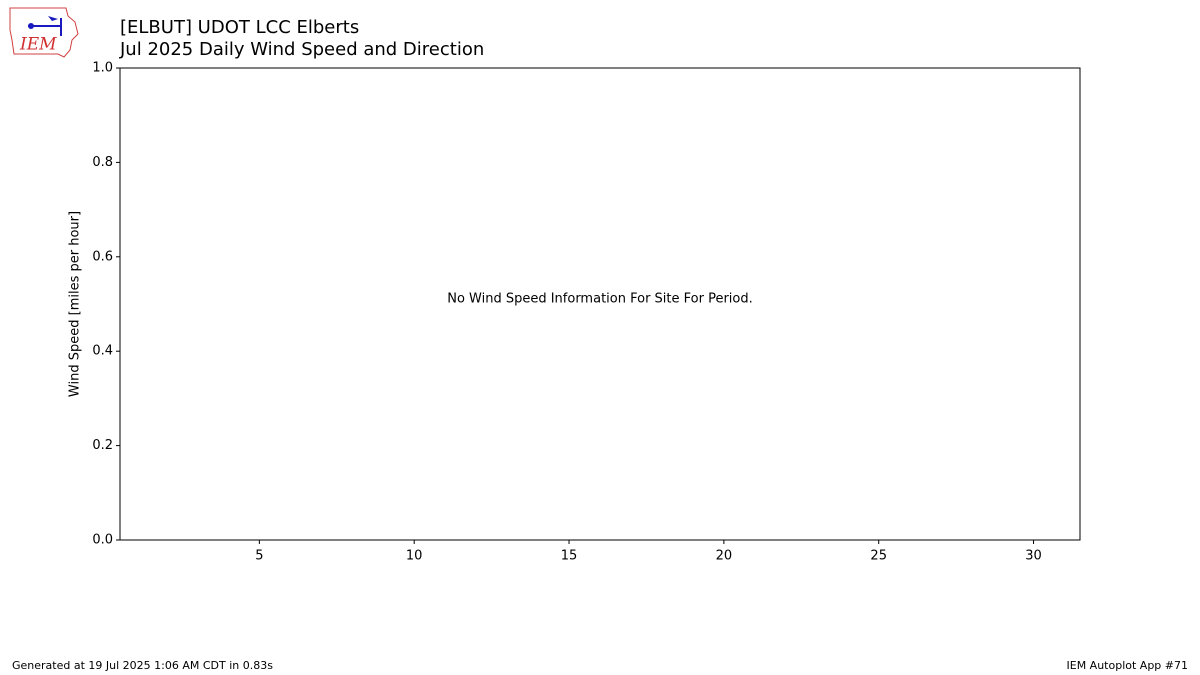 This screenshot has height=675, width=1200. Describe the element at coordinates (102, 351) in the screenshot. I see `y-tick-label: 0.4` at that location.